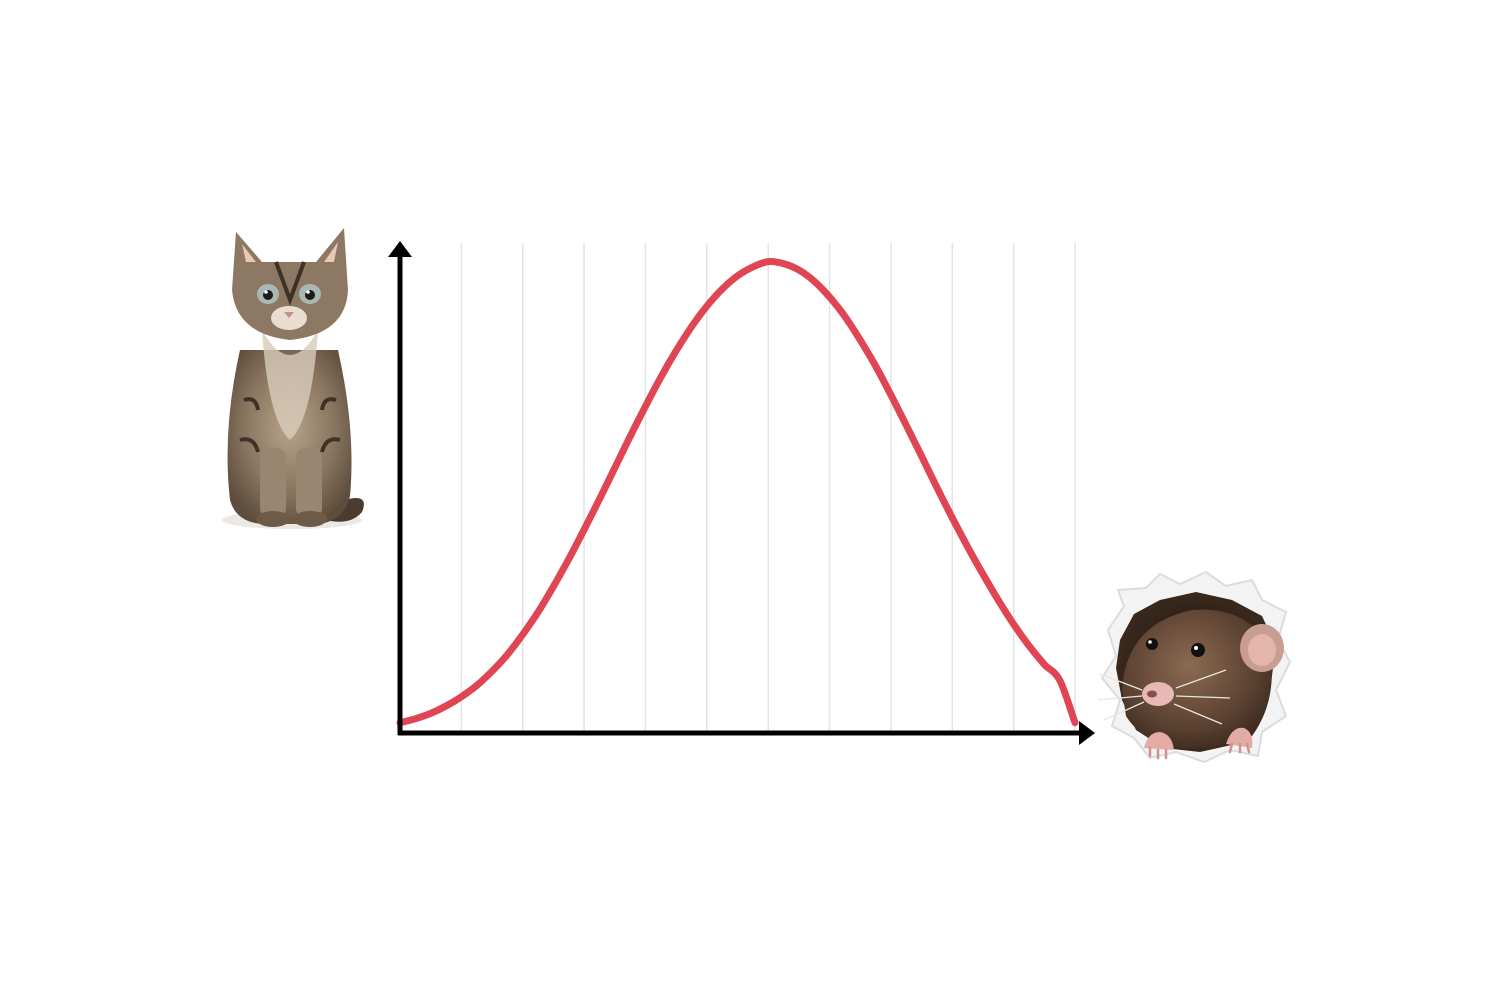 The height and width of the screenshot is (990, 1485). What do you see at coordinates (400, 249) in the screenshot?
I see `y-axis-arrowhead` at bounding box center [400, 249].